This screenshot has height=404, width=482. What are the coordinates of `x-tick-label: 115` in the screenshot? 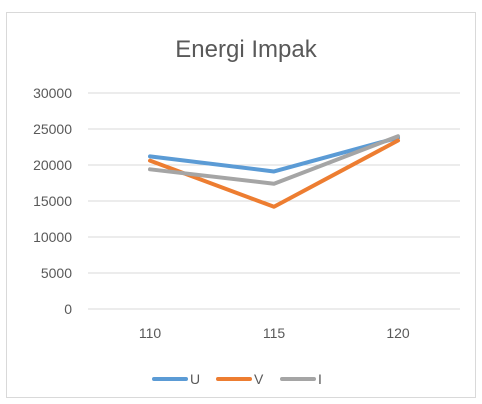 It's located at (274, 333).